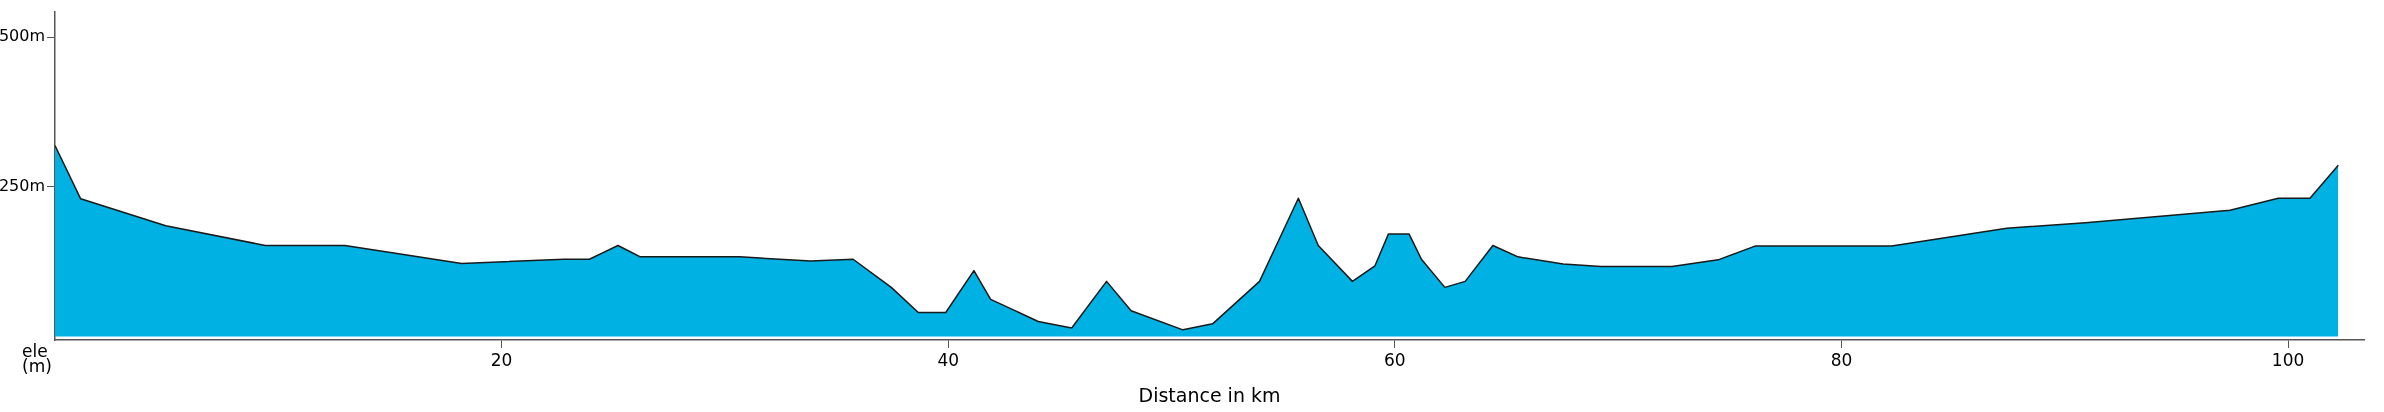 This screenshot has width=2384, height=412. Describe the element at coordinates (1395, 359) in the screenshot. I see `x-tick-label: 60` at that location.